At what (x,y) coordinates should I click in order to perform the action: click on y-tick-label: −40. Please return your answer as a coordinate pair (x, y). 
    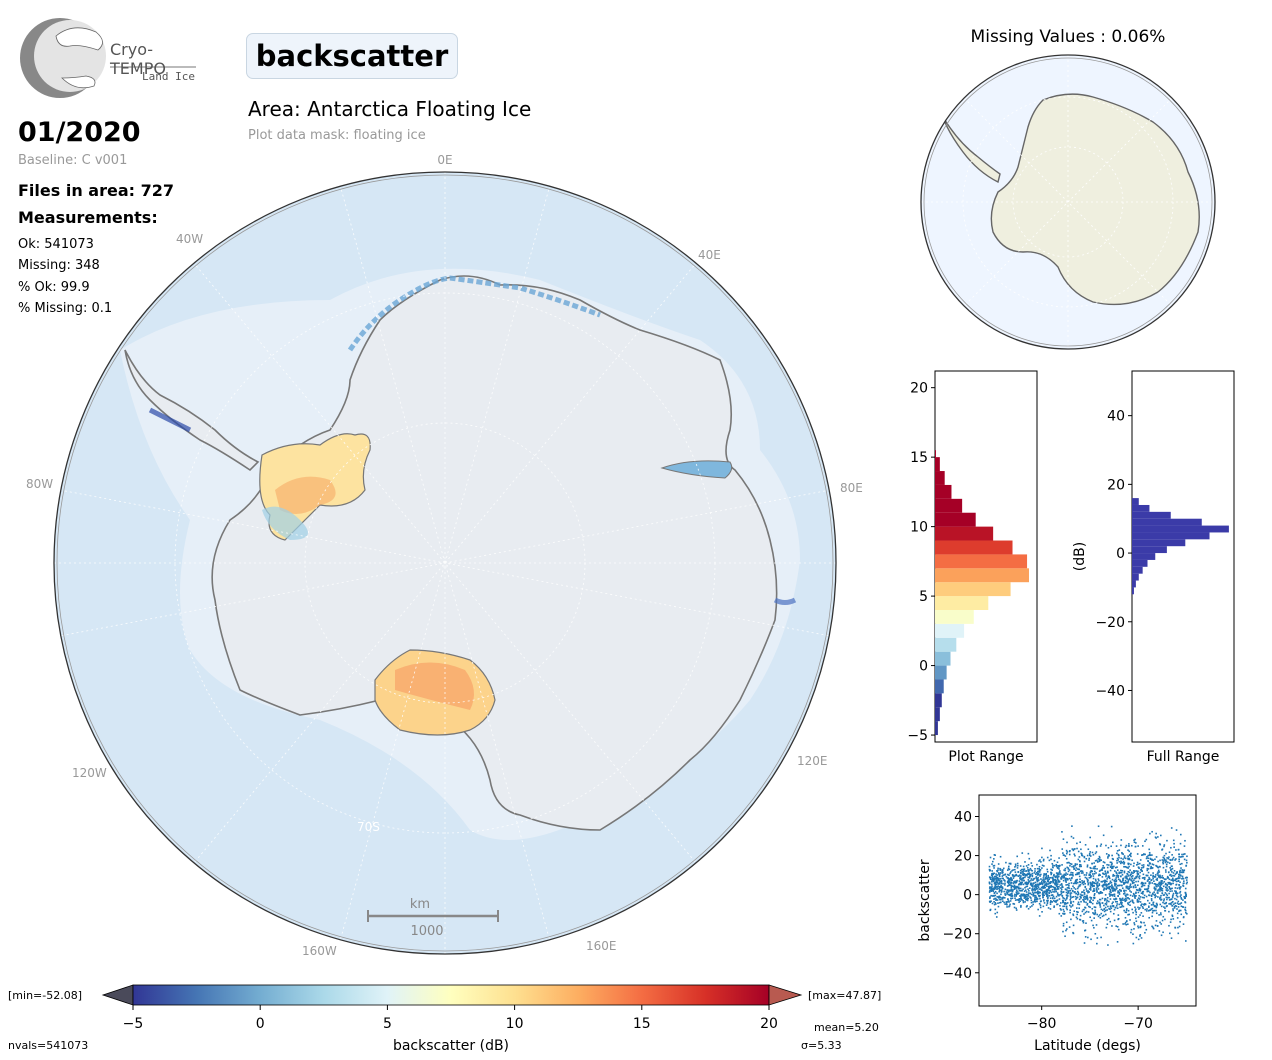
    Looking at the image, I should click on (1110, 691).